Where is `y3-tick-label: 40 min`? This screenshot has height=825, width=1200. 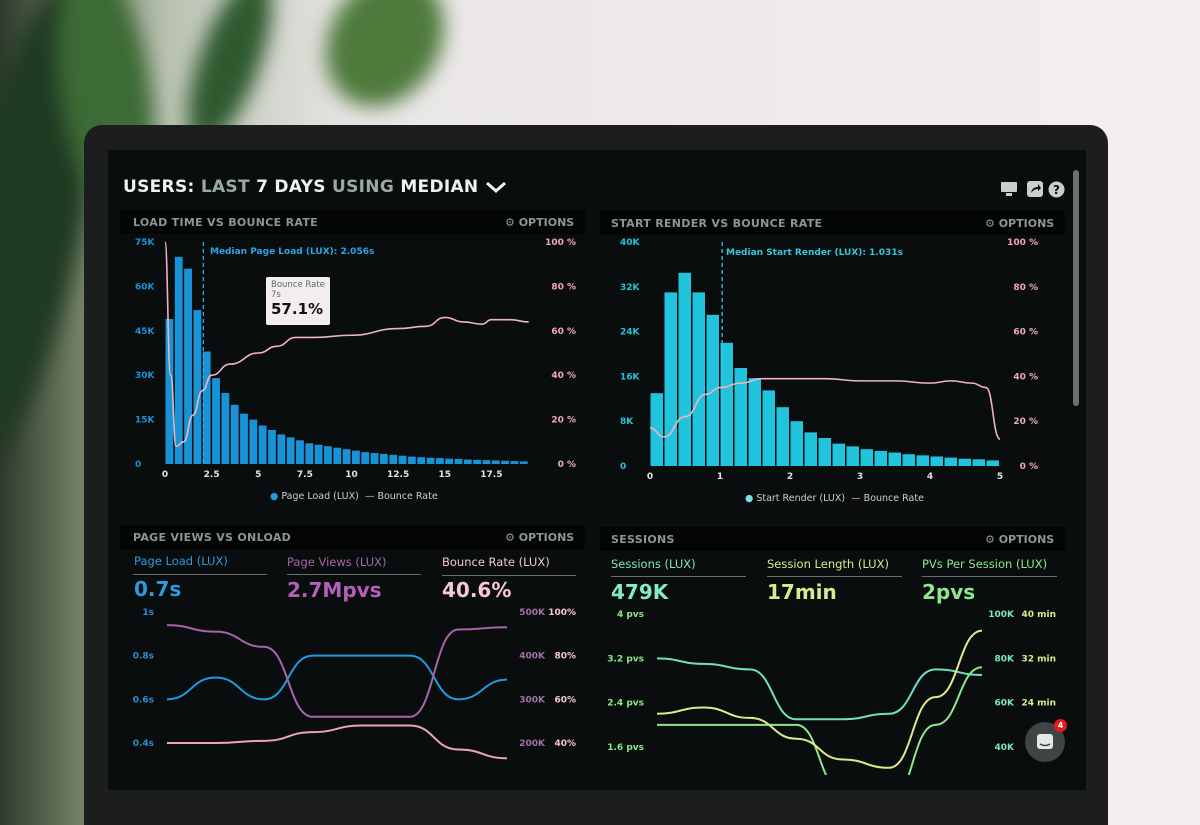 y3-tick-label: 40 min is located at coordinates (1038, 615).